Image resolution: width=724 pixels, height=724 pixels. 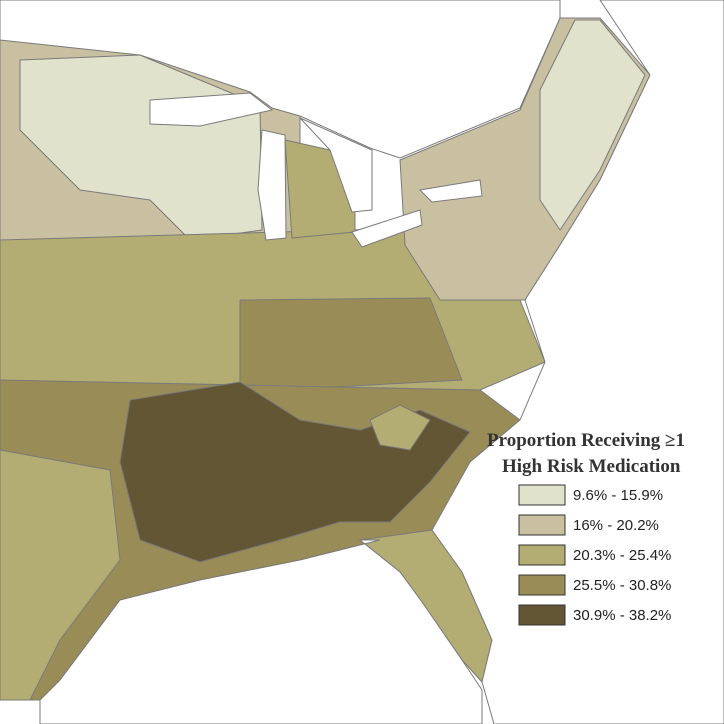 I want to click on legend-label: 30.9% - 38.2%, so click(x=622, y=615).